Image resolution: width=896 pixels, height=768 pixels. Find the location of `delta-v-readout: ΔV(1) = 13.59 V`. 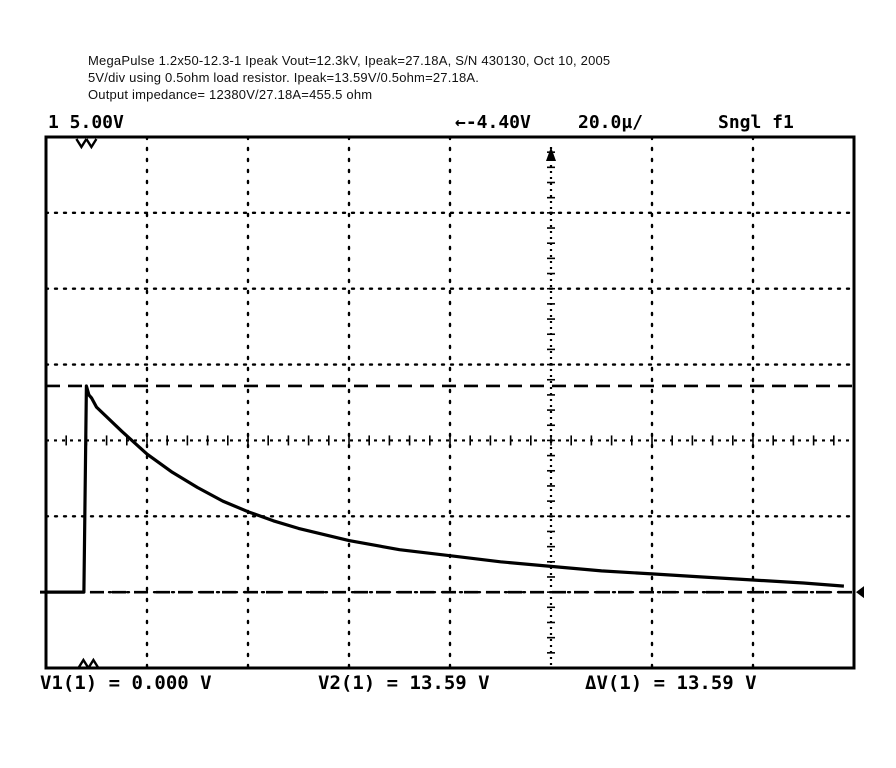

delta-v-readout: ΔV(1) = 13.59 V is located at coordinates (671, 683).